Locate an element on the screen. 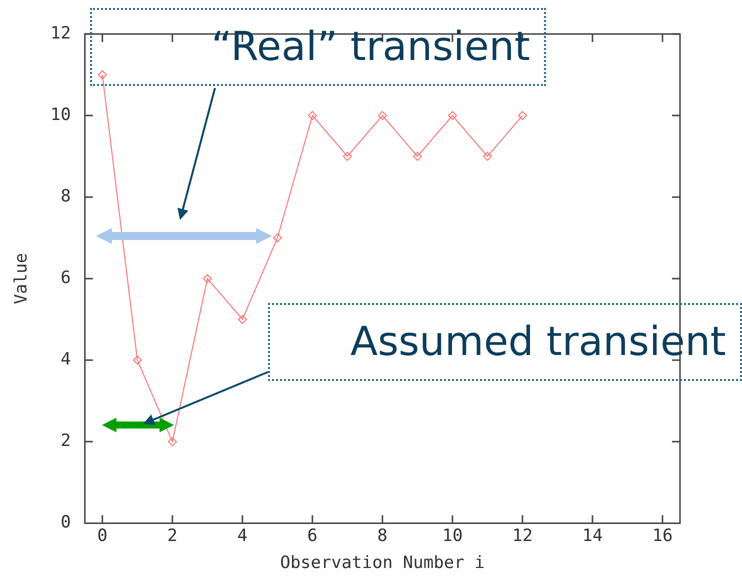  x-tick-label: 8 is located at coordinates (382, 536).